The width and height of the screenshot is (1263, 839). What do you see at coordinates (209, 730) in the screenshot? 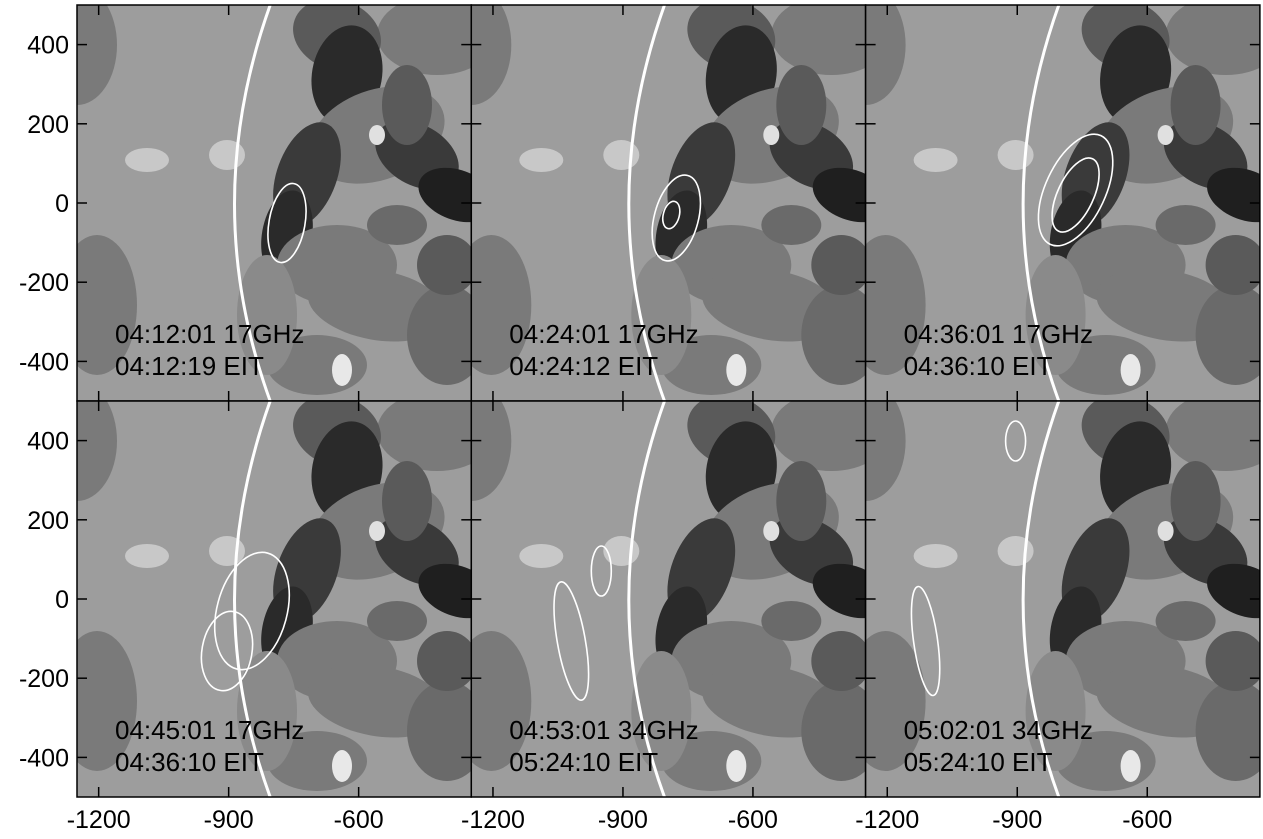
I see `radio-time-label: 04:45:01 17GHz` at bounding box center [209, 730].